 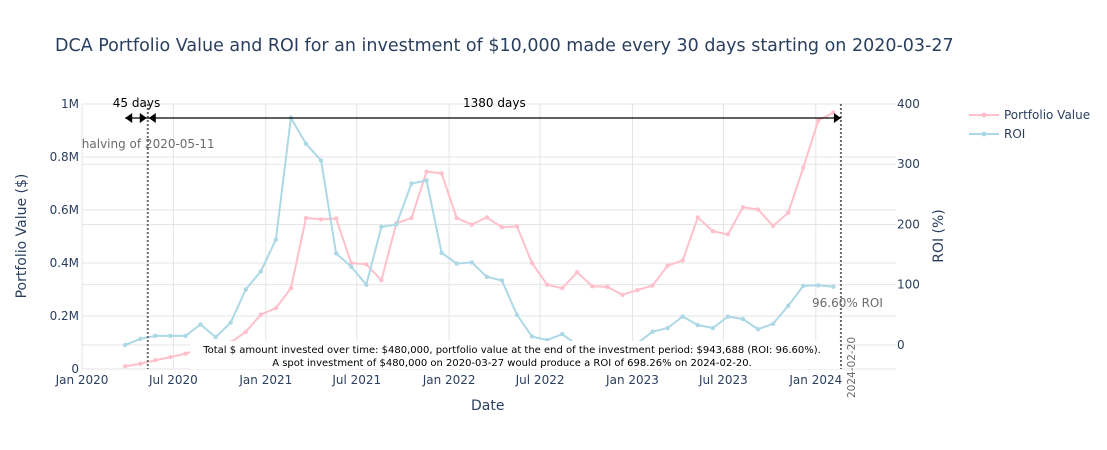 I want to click on legend-item-portfolio: Portfolio Value, so click(x=1029, y=115).